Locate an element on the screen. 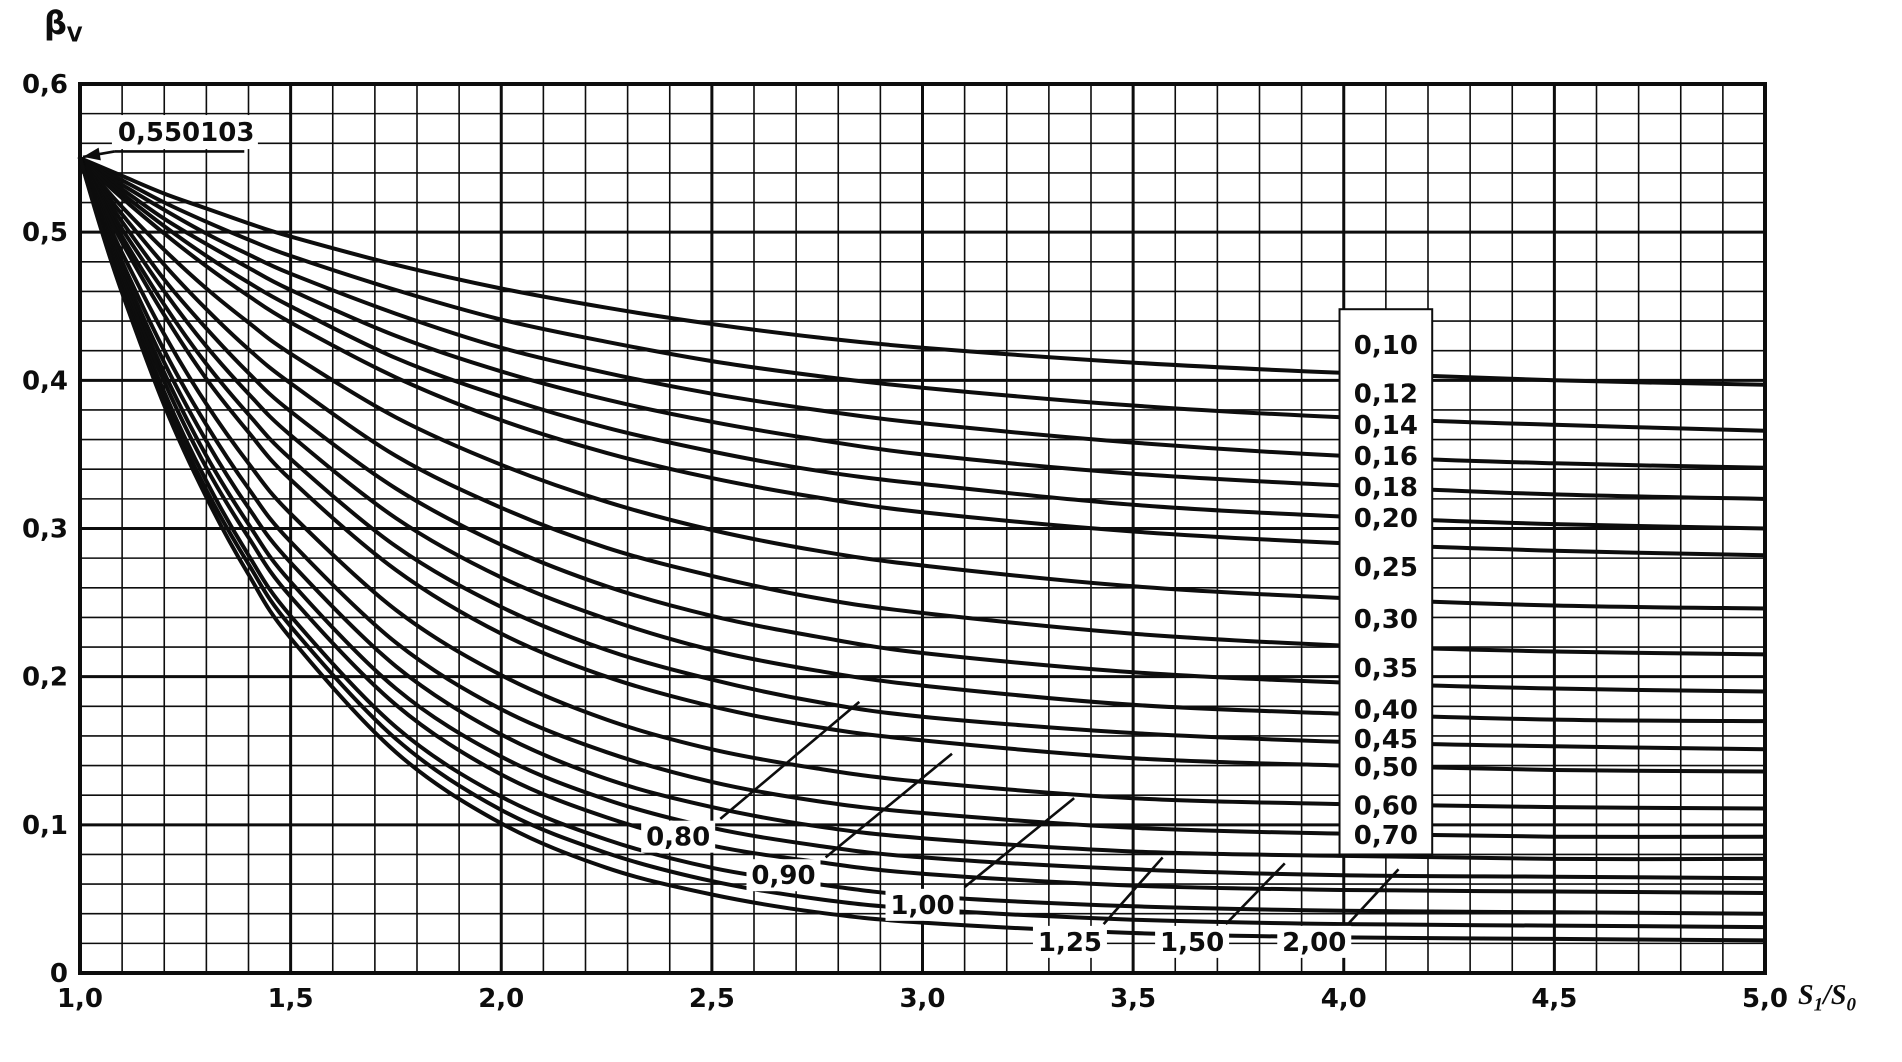 This screenshot has height=1062, width=1902. s0-symbol: S is located at coordinates (1838, 995).